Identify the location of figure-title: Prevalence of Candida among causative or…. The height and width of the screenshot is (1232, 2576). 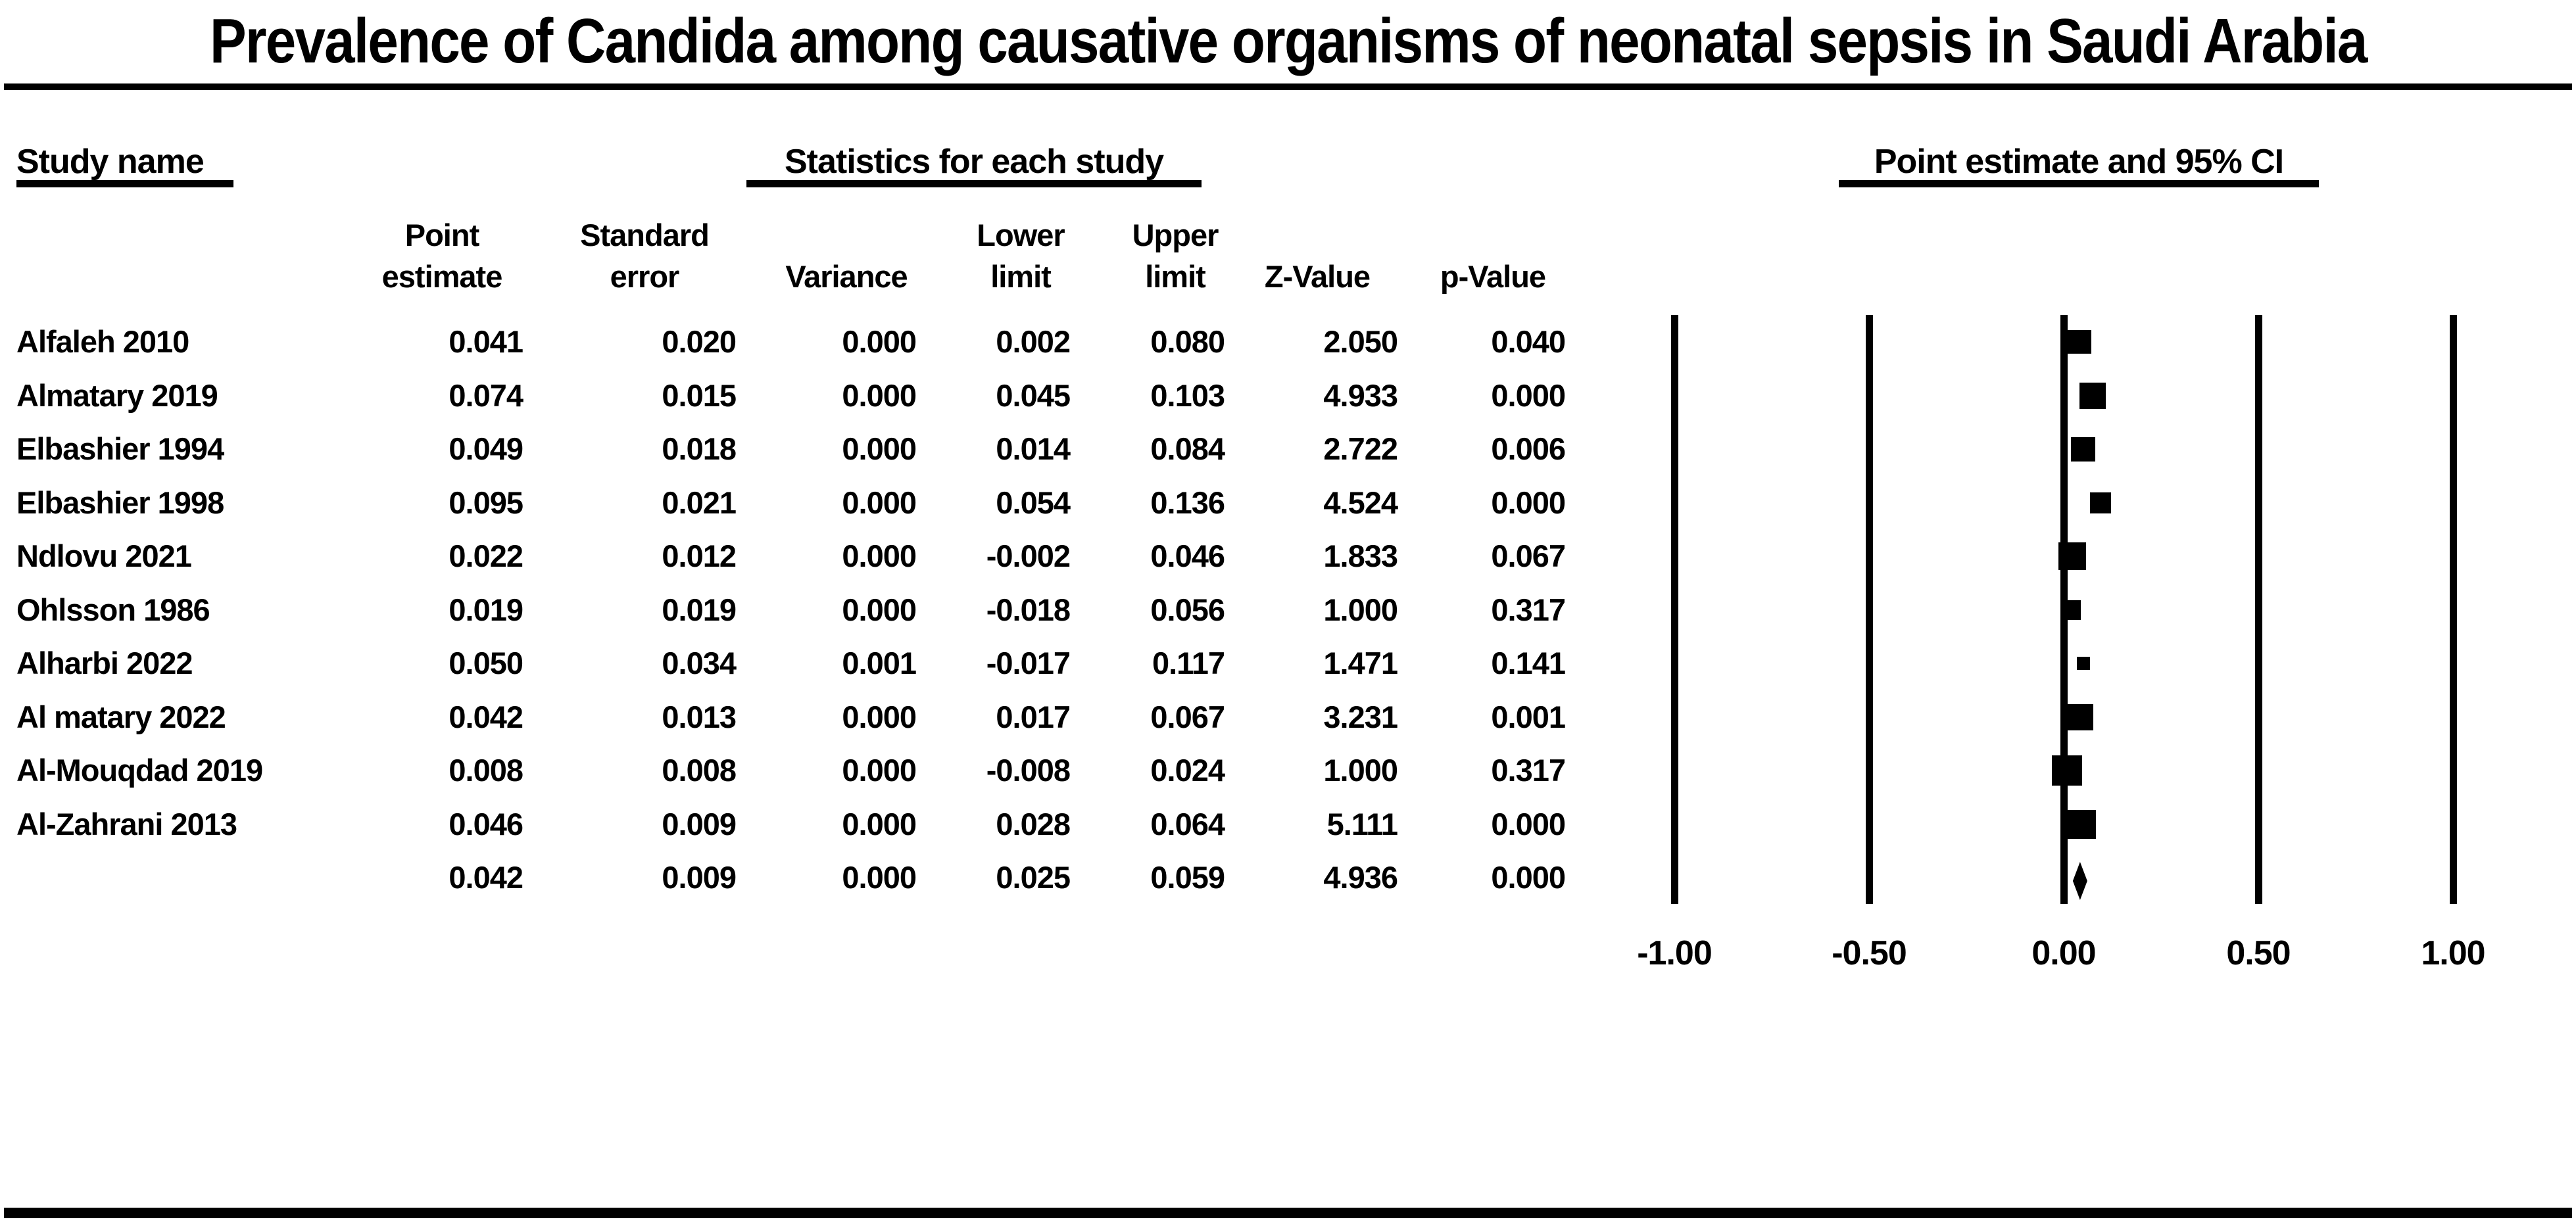
(1288, 41).